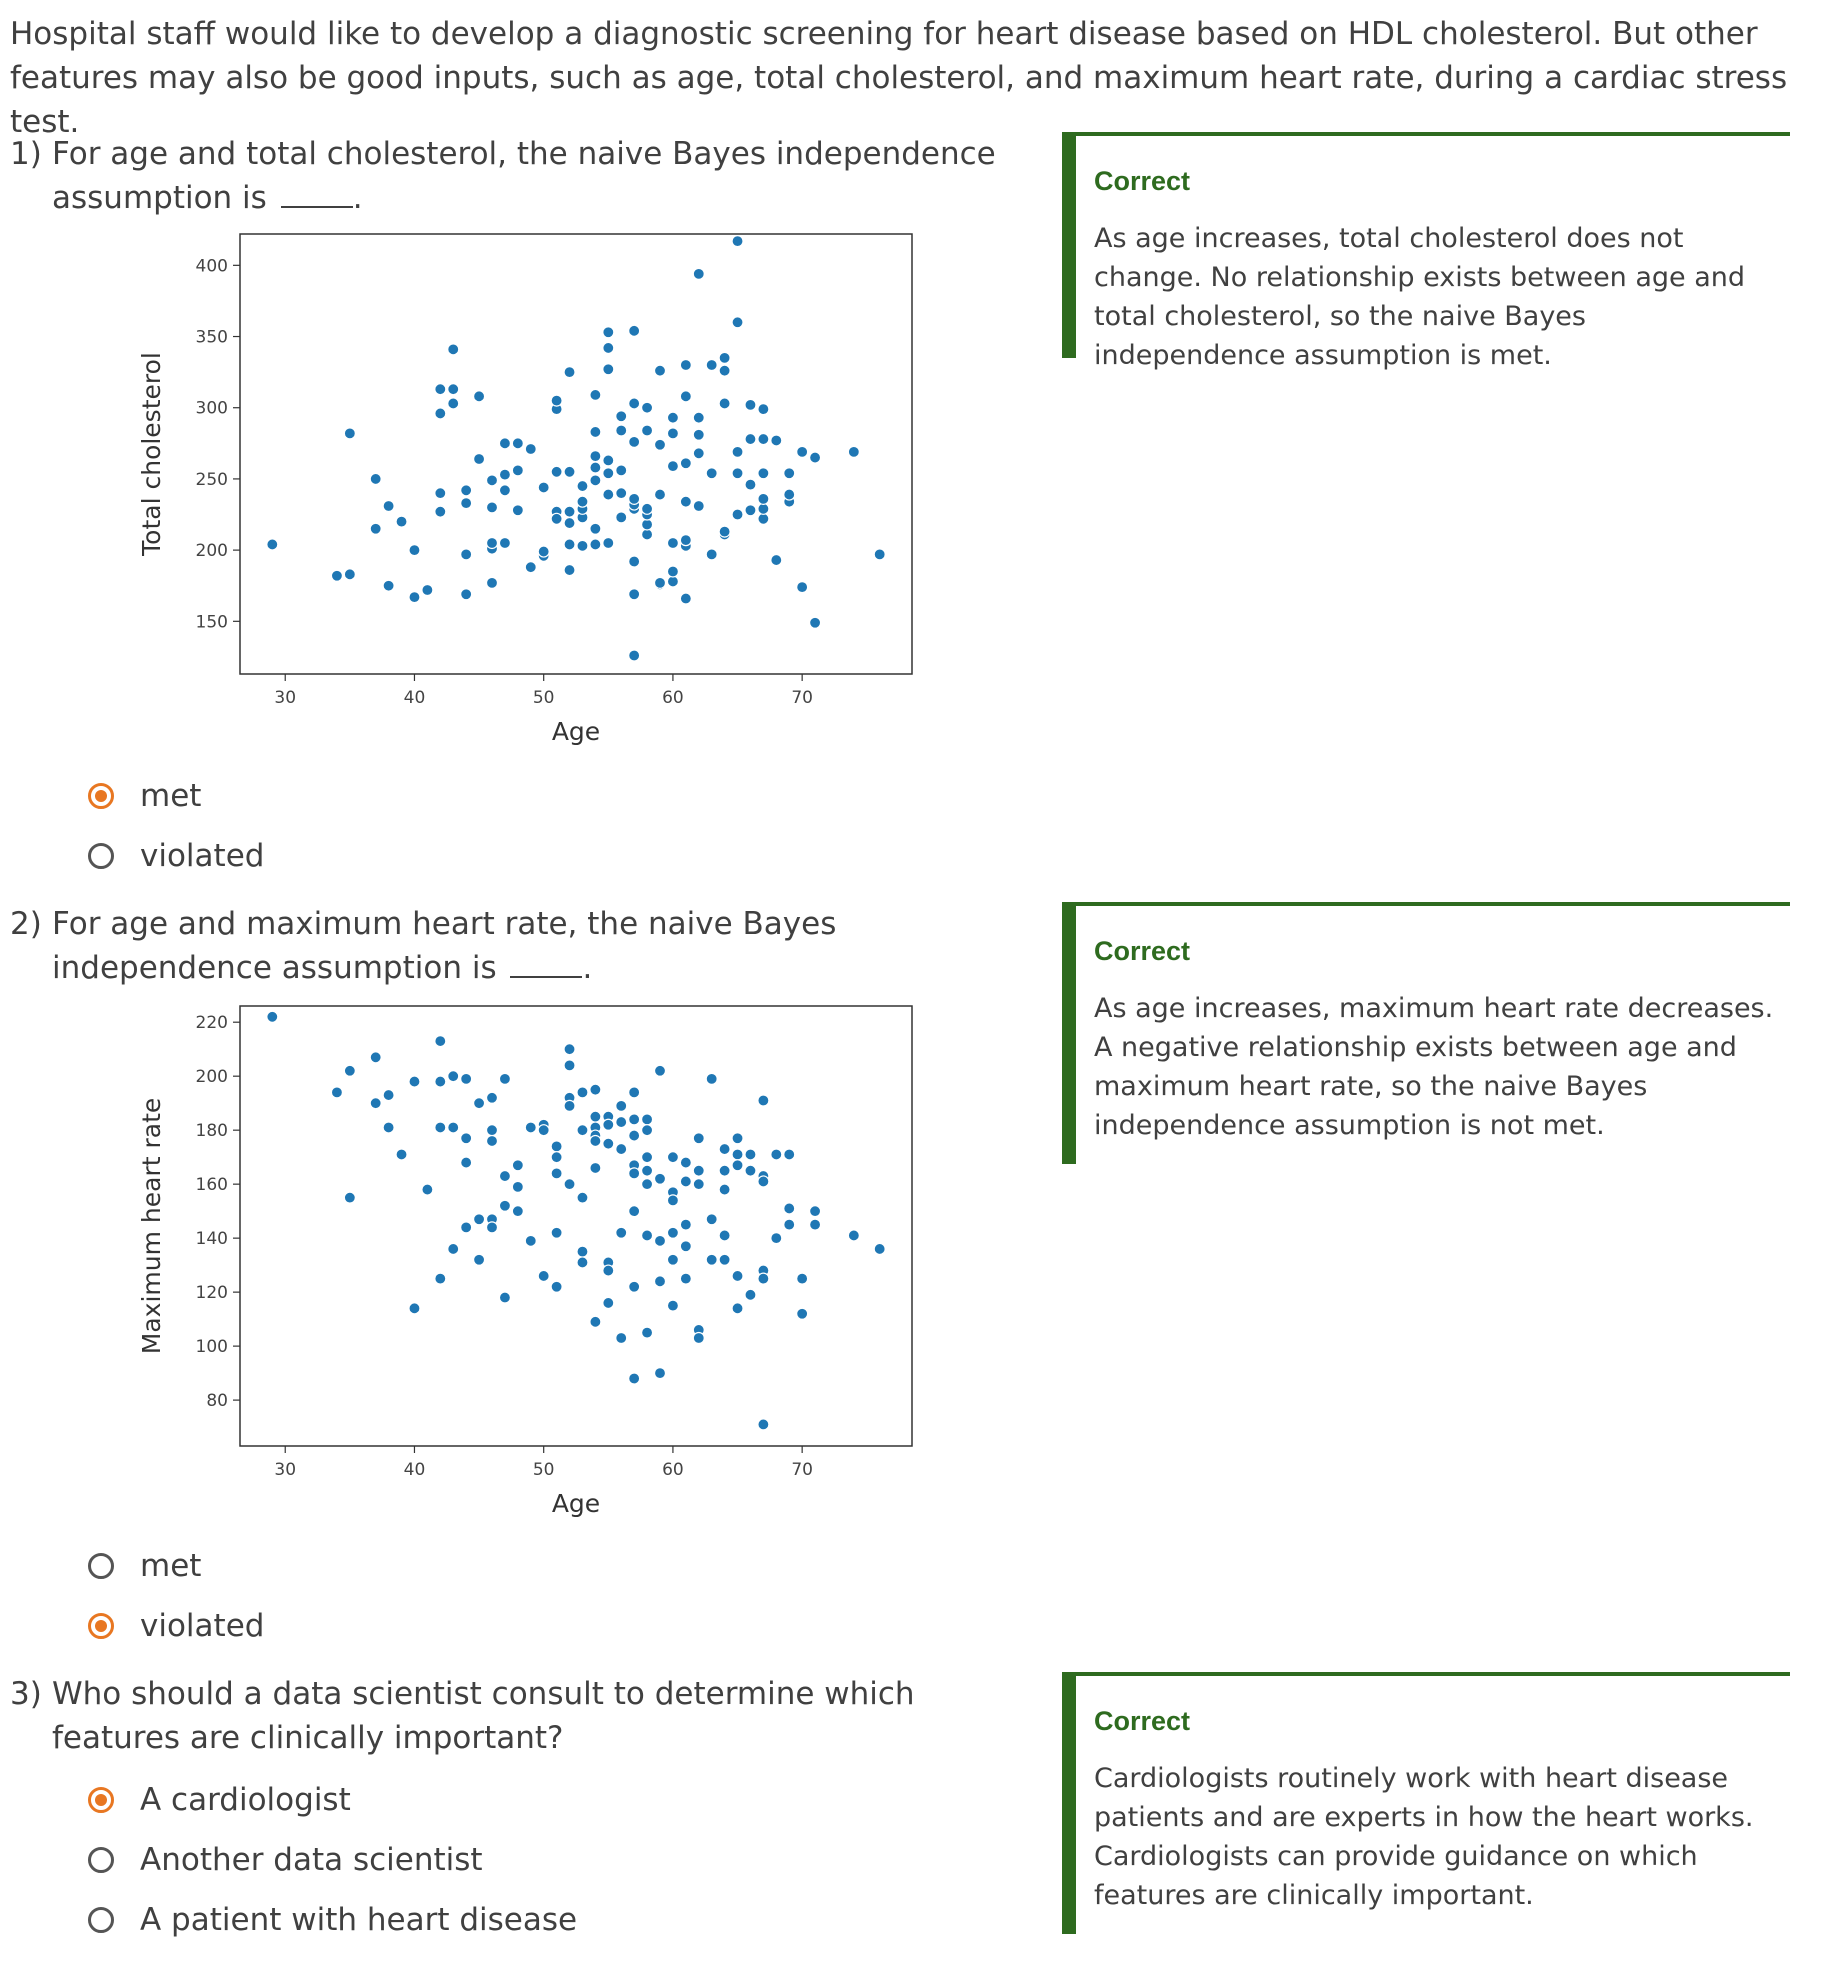  I want to click on option-another-data-scientist: Another data scientist, so click(332, 1860).